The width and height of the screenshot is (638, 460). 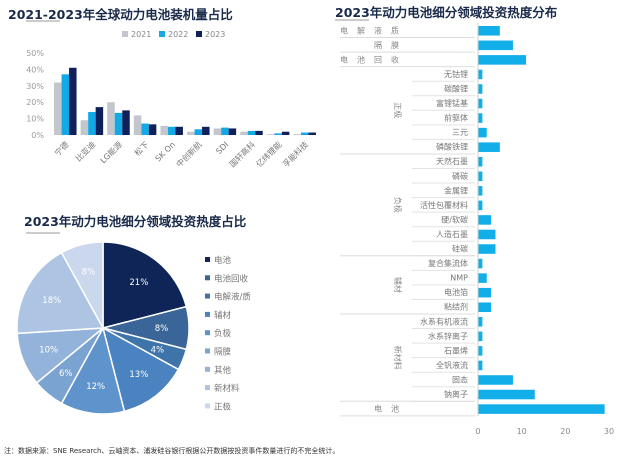 I want to click on group-label: 辅材, so click(x=398, y=285).